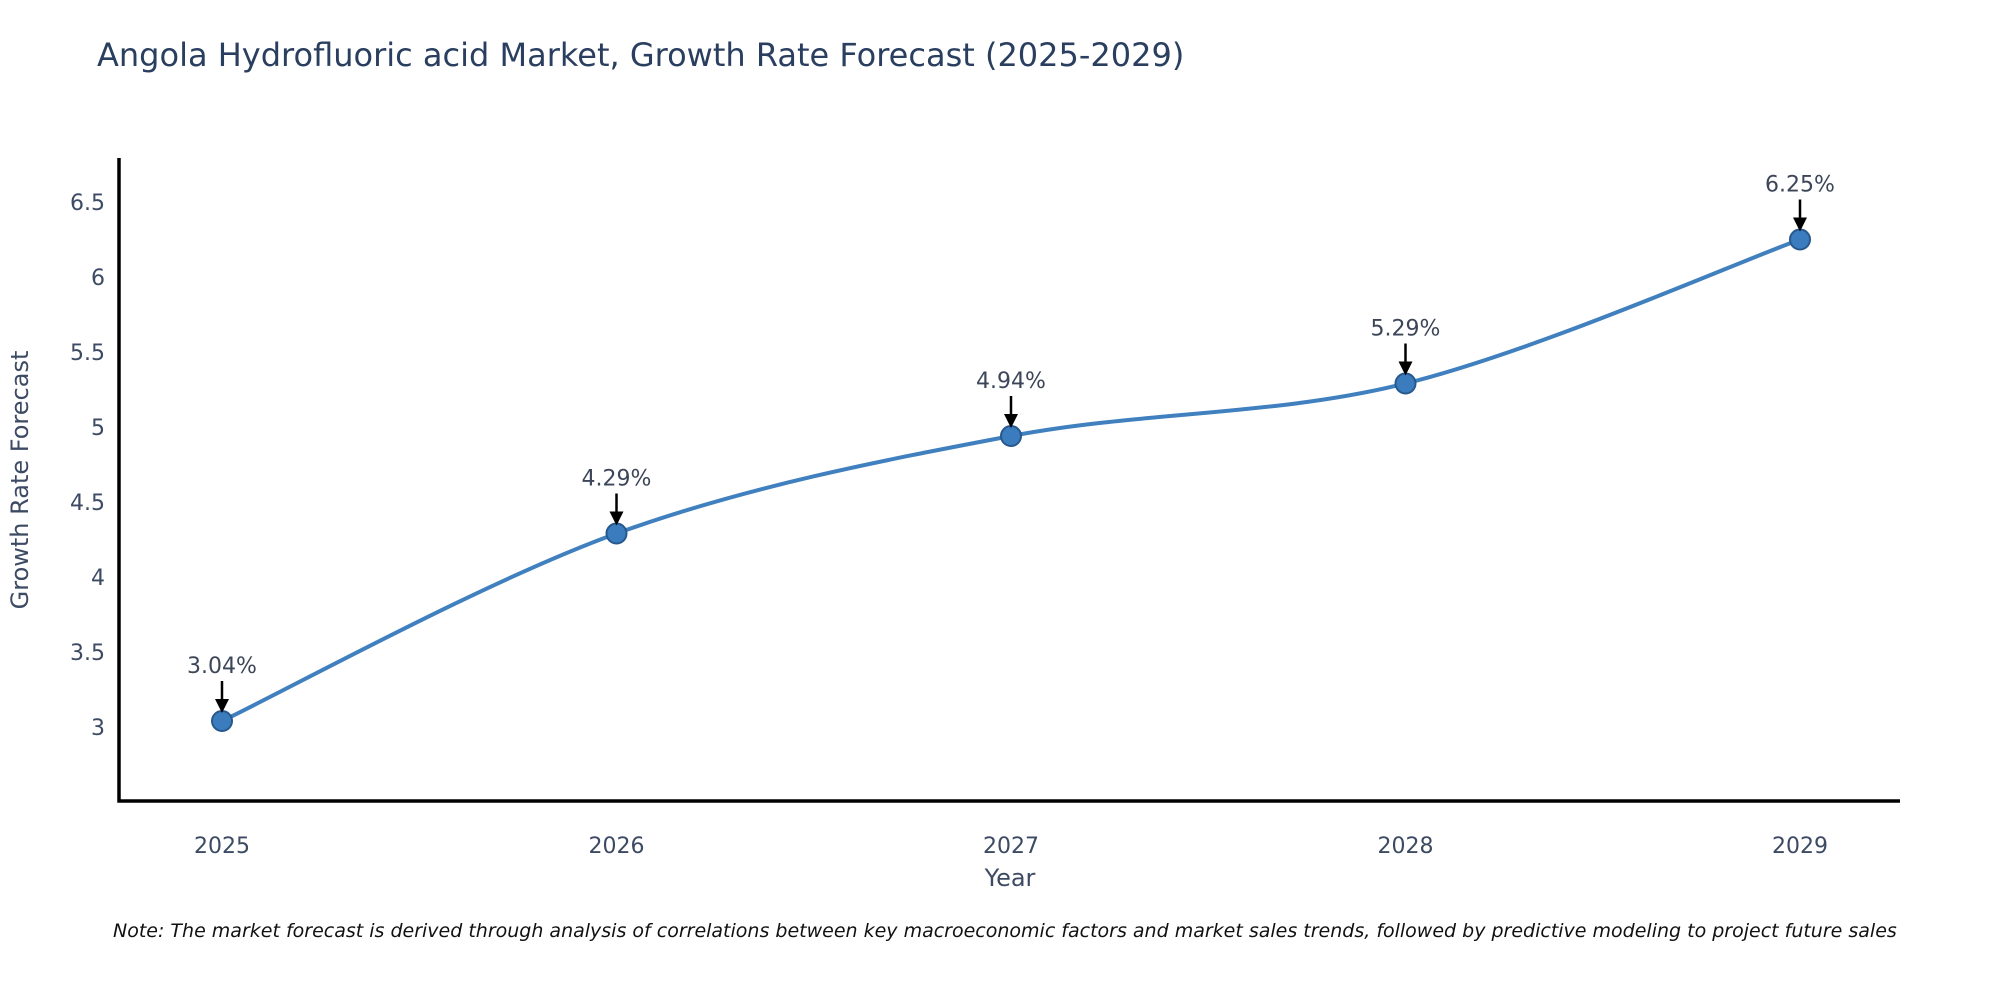 Image resolution: width=2000 pixels, height=1000 pixels. I want to click on y-tick-label: 3.5, so click(87, 653).